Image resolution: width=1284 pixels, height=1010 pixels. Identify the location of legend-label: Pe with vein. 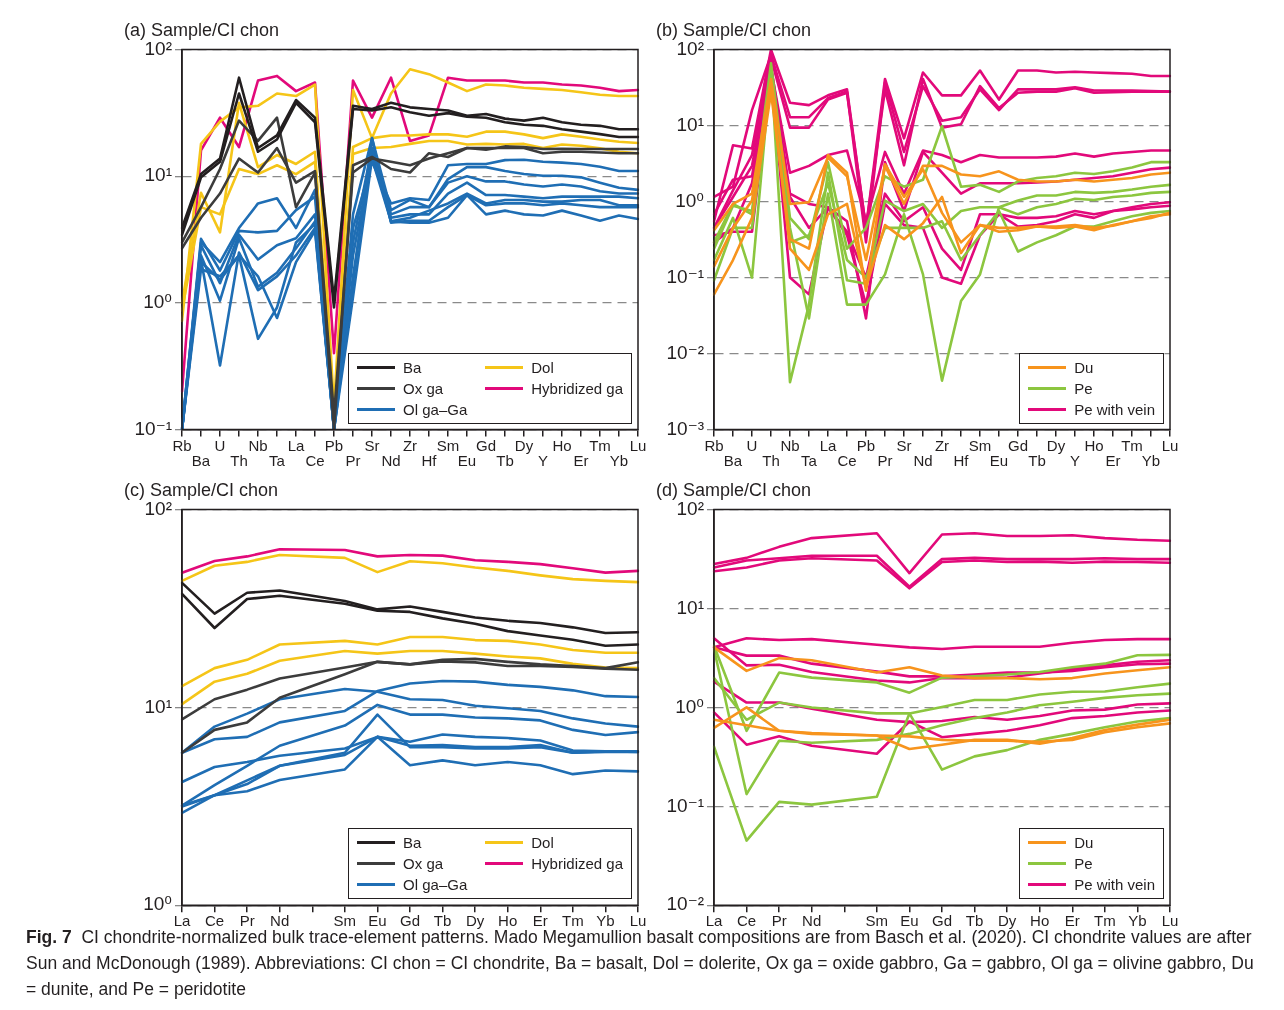
(1114, 409).